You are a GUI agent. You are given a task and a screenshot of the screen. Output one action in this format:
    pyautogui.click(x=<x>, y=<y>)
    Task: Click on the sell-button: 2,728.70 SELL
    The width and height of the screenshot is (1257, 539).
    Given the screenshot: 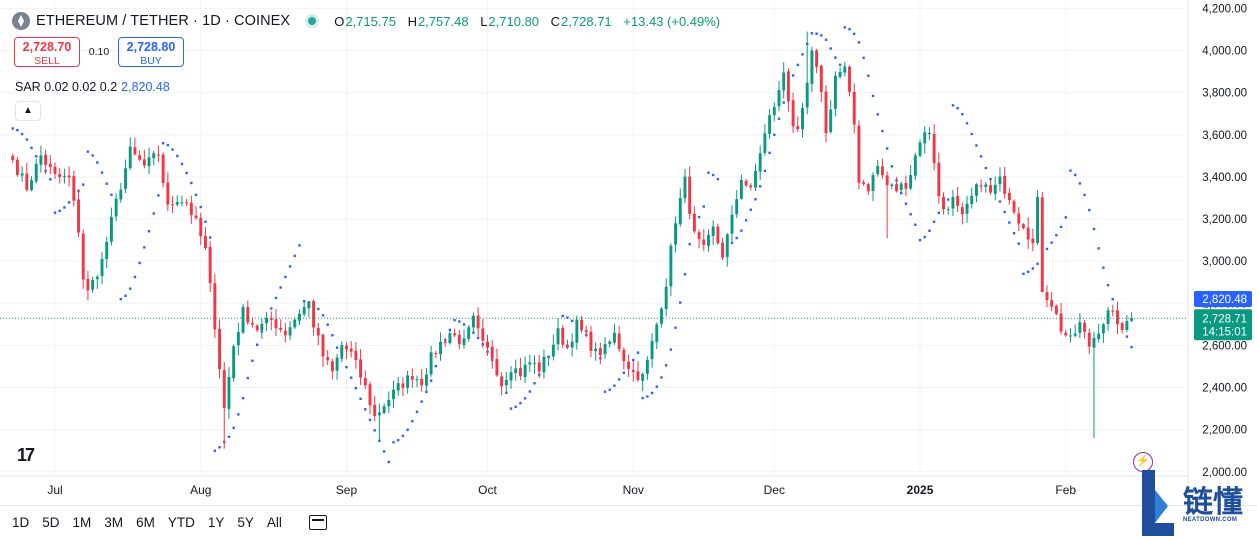 What is the action you would take?
    pyautogui.click(x=47, y=52)
    